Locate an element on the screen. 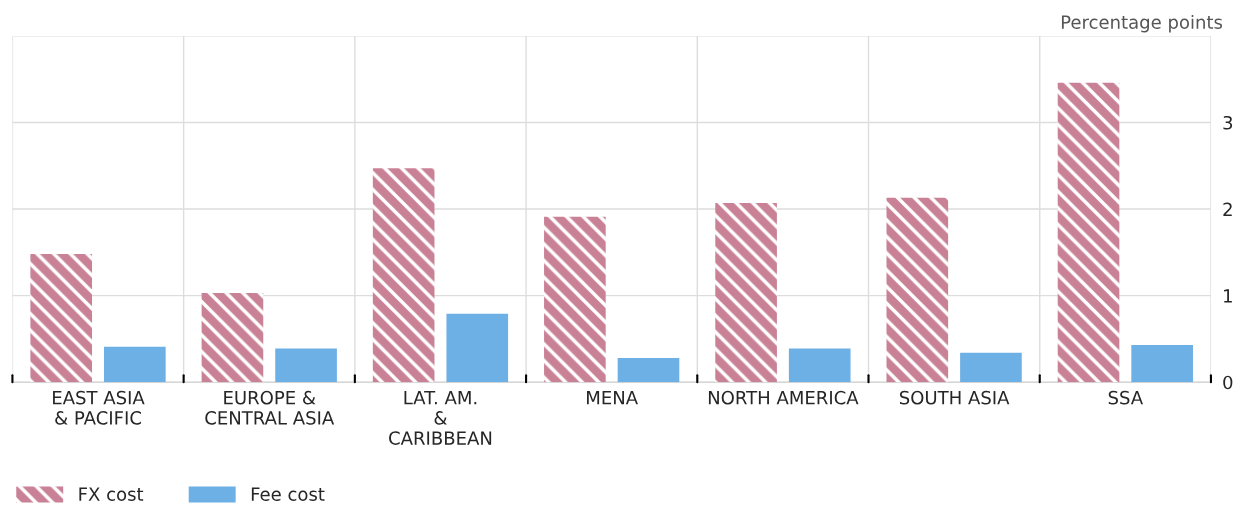  y-tick-label: 3 is located at coordinates (1228, 122).